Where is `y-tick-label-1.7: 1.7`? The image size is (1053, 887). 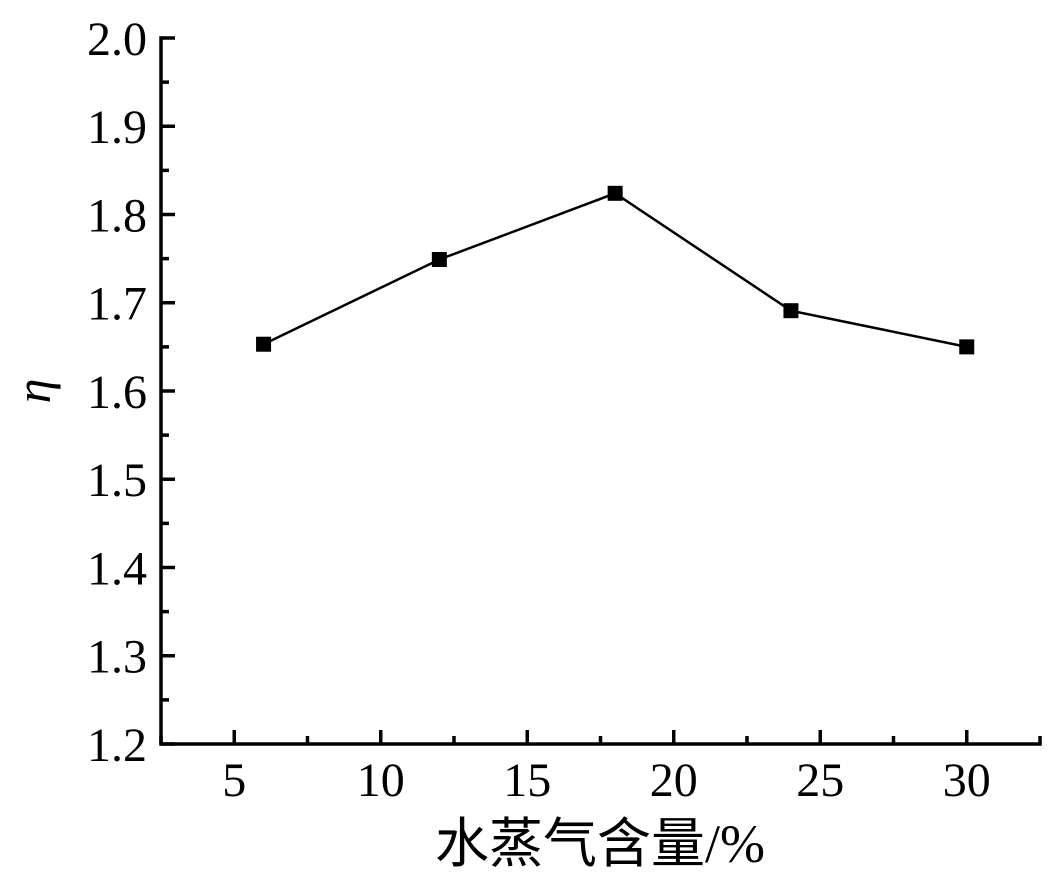
y-tick-label-1.7: 1.7 is located at coordinates (117, 304).